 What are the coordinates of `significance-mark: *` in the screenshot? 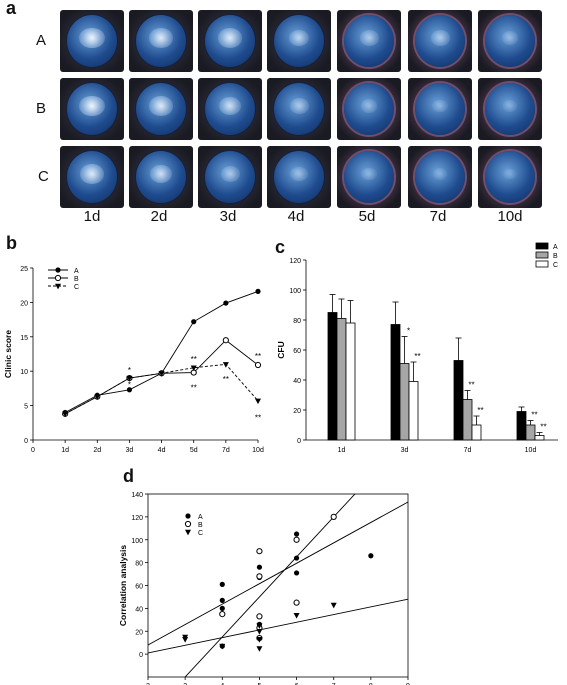 It's located at (129, 384).